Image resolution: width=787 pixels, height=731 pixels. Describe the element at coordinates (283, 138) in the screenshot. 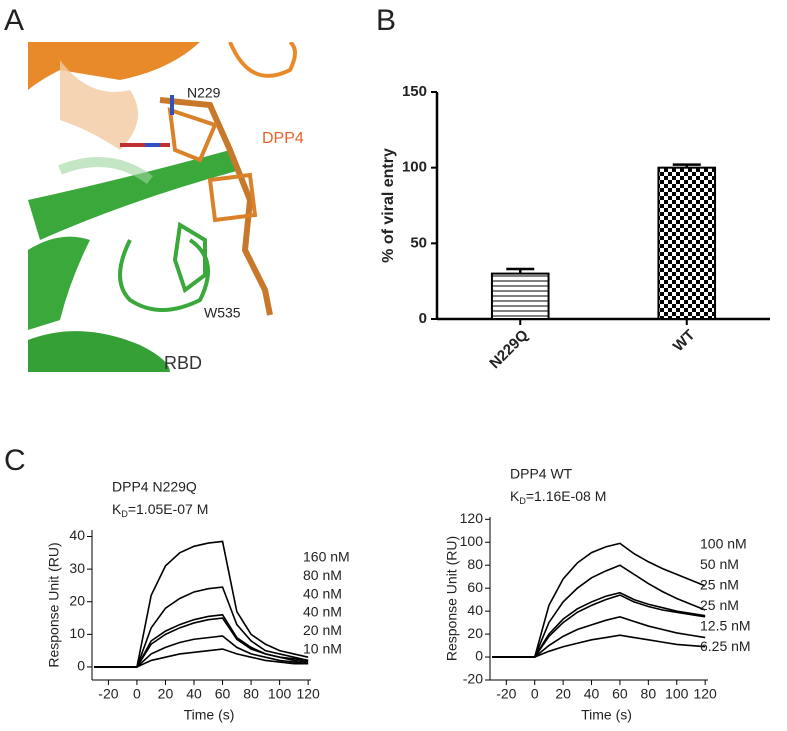

I see `structure-label: DPP4` at that location.